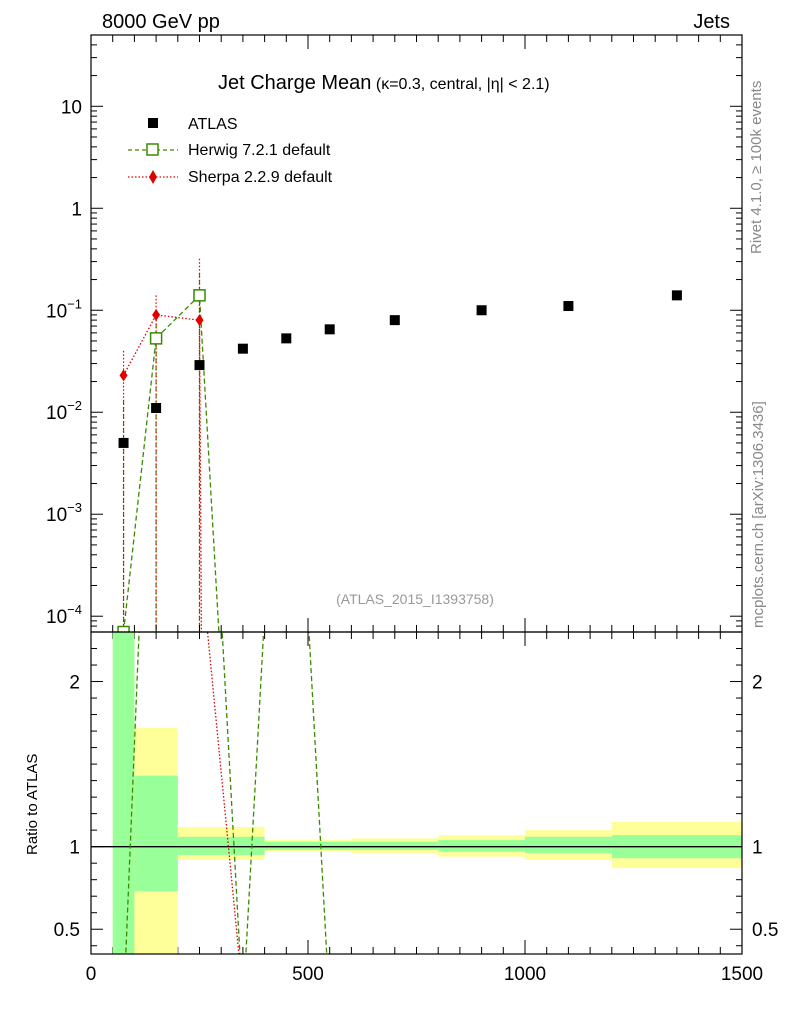  Describe the element at coordinates (757, 848) in the screenshot. I see `ratio-y-tick-label-right: 1` at that location.